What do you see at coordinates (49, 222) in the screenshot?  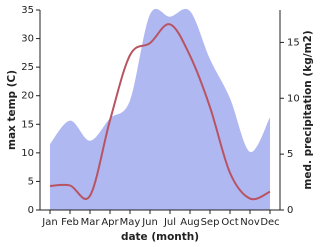 I see `x-tick-label: Jan` at bounding box center [49, 222].